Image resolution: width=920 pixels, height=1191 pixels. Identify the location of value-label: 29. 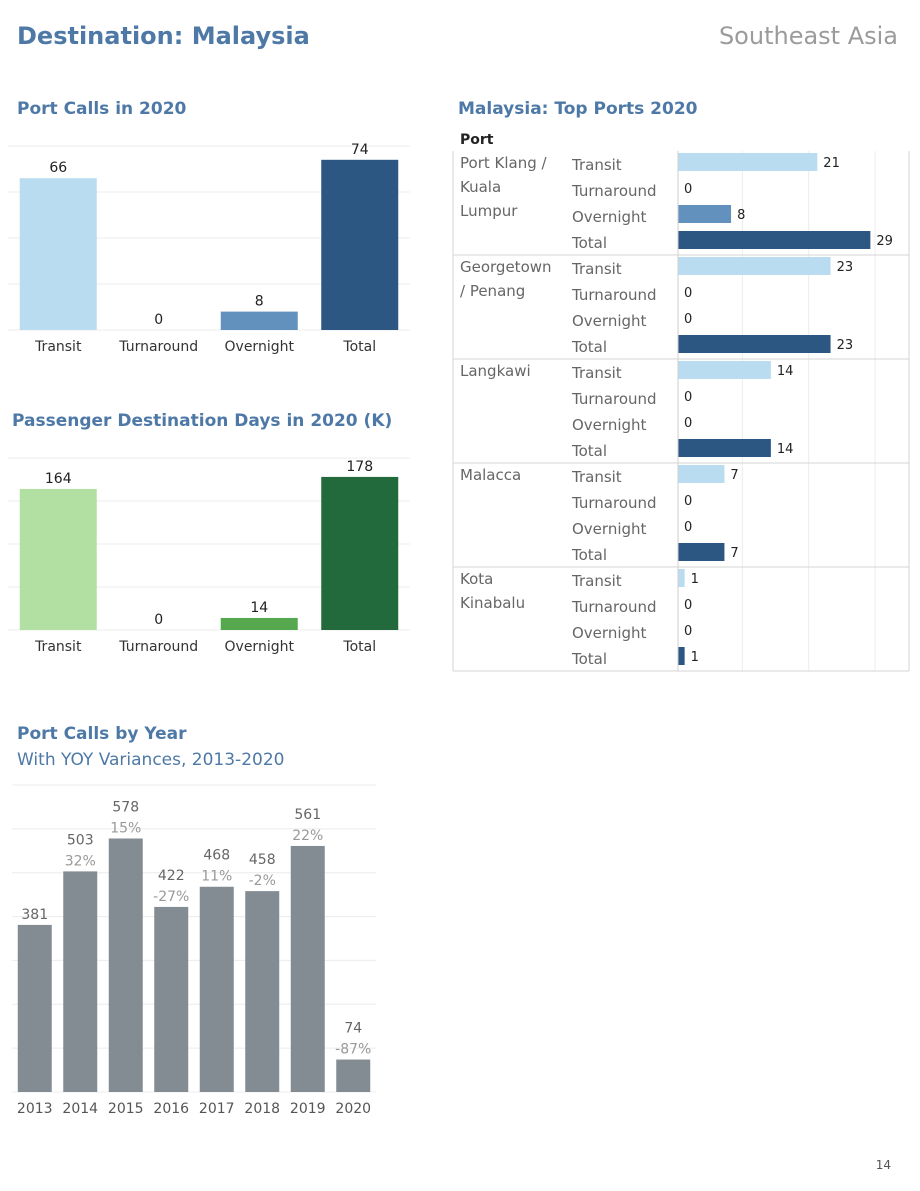
(884, 241).